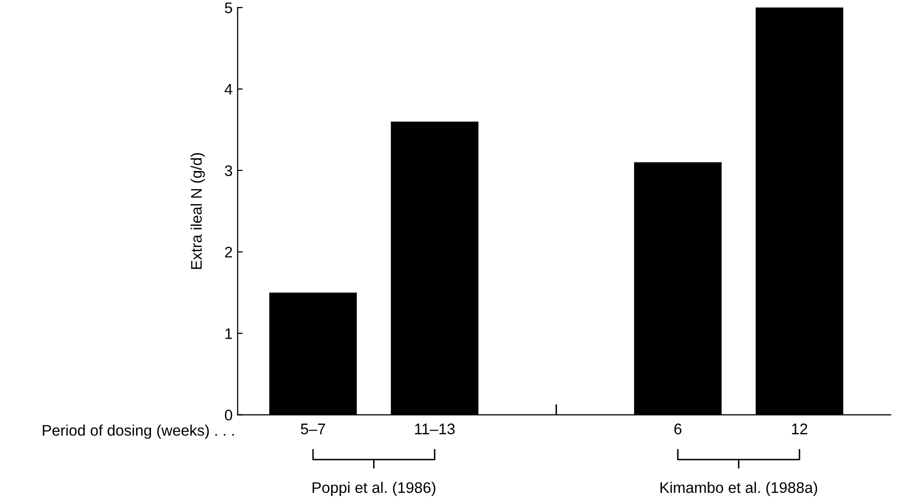 The height and width of the screenshot is (504, 907). What do you see at coordinates (313, 429) in the screenshot?
I see `x-tick-label: 5–7` at bounding box center [313, 429].